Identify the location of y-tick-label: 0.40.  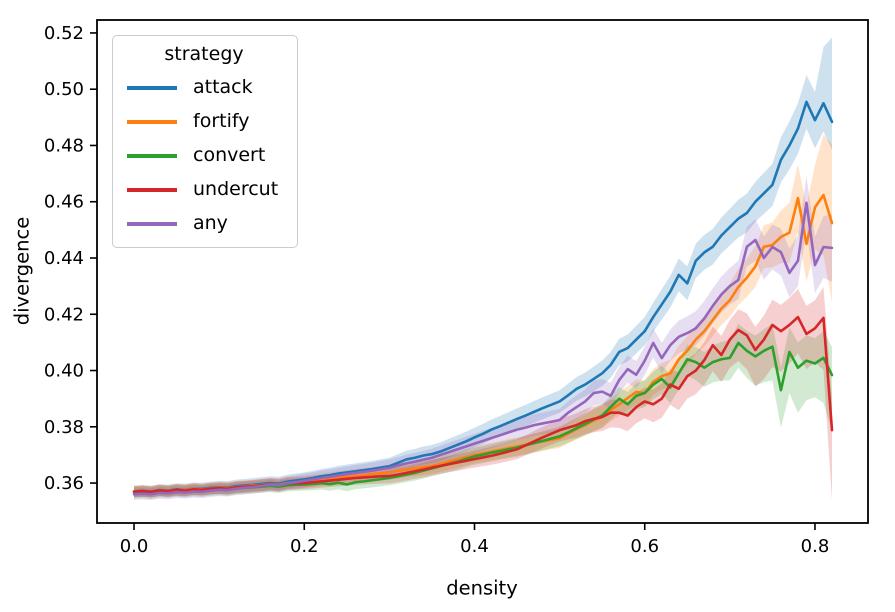
(64, 371).